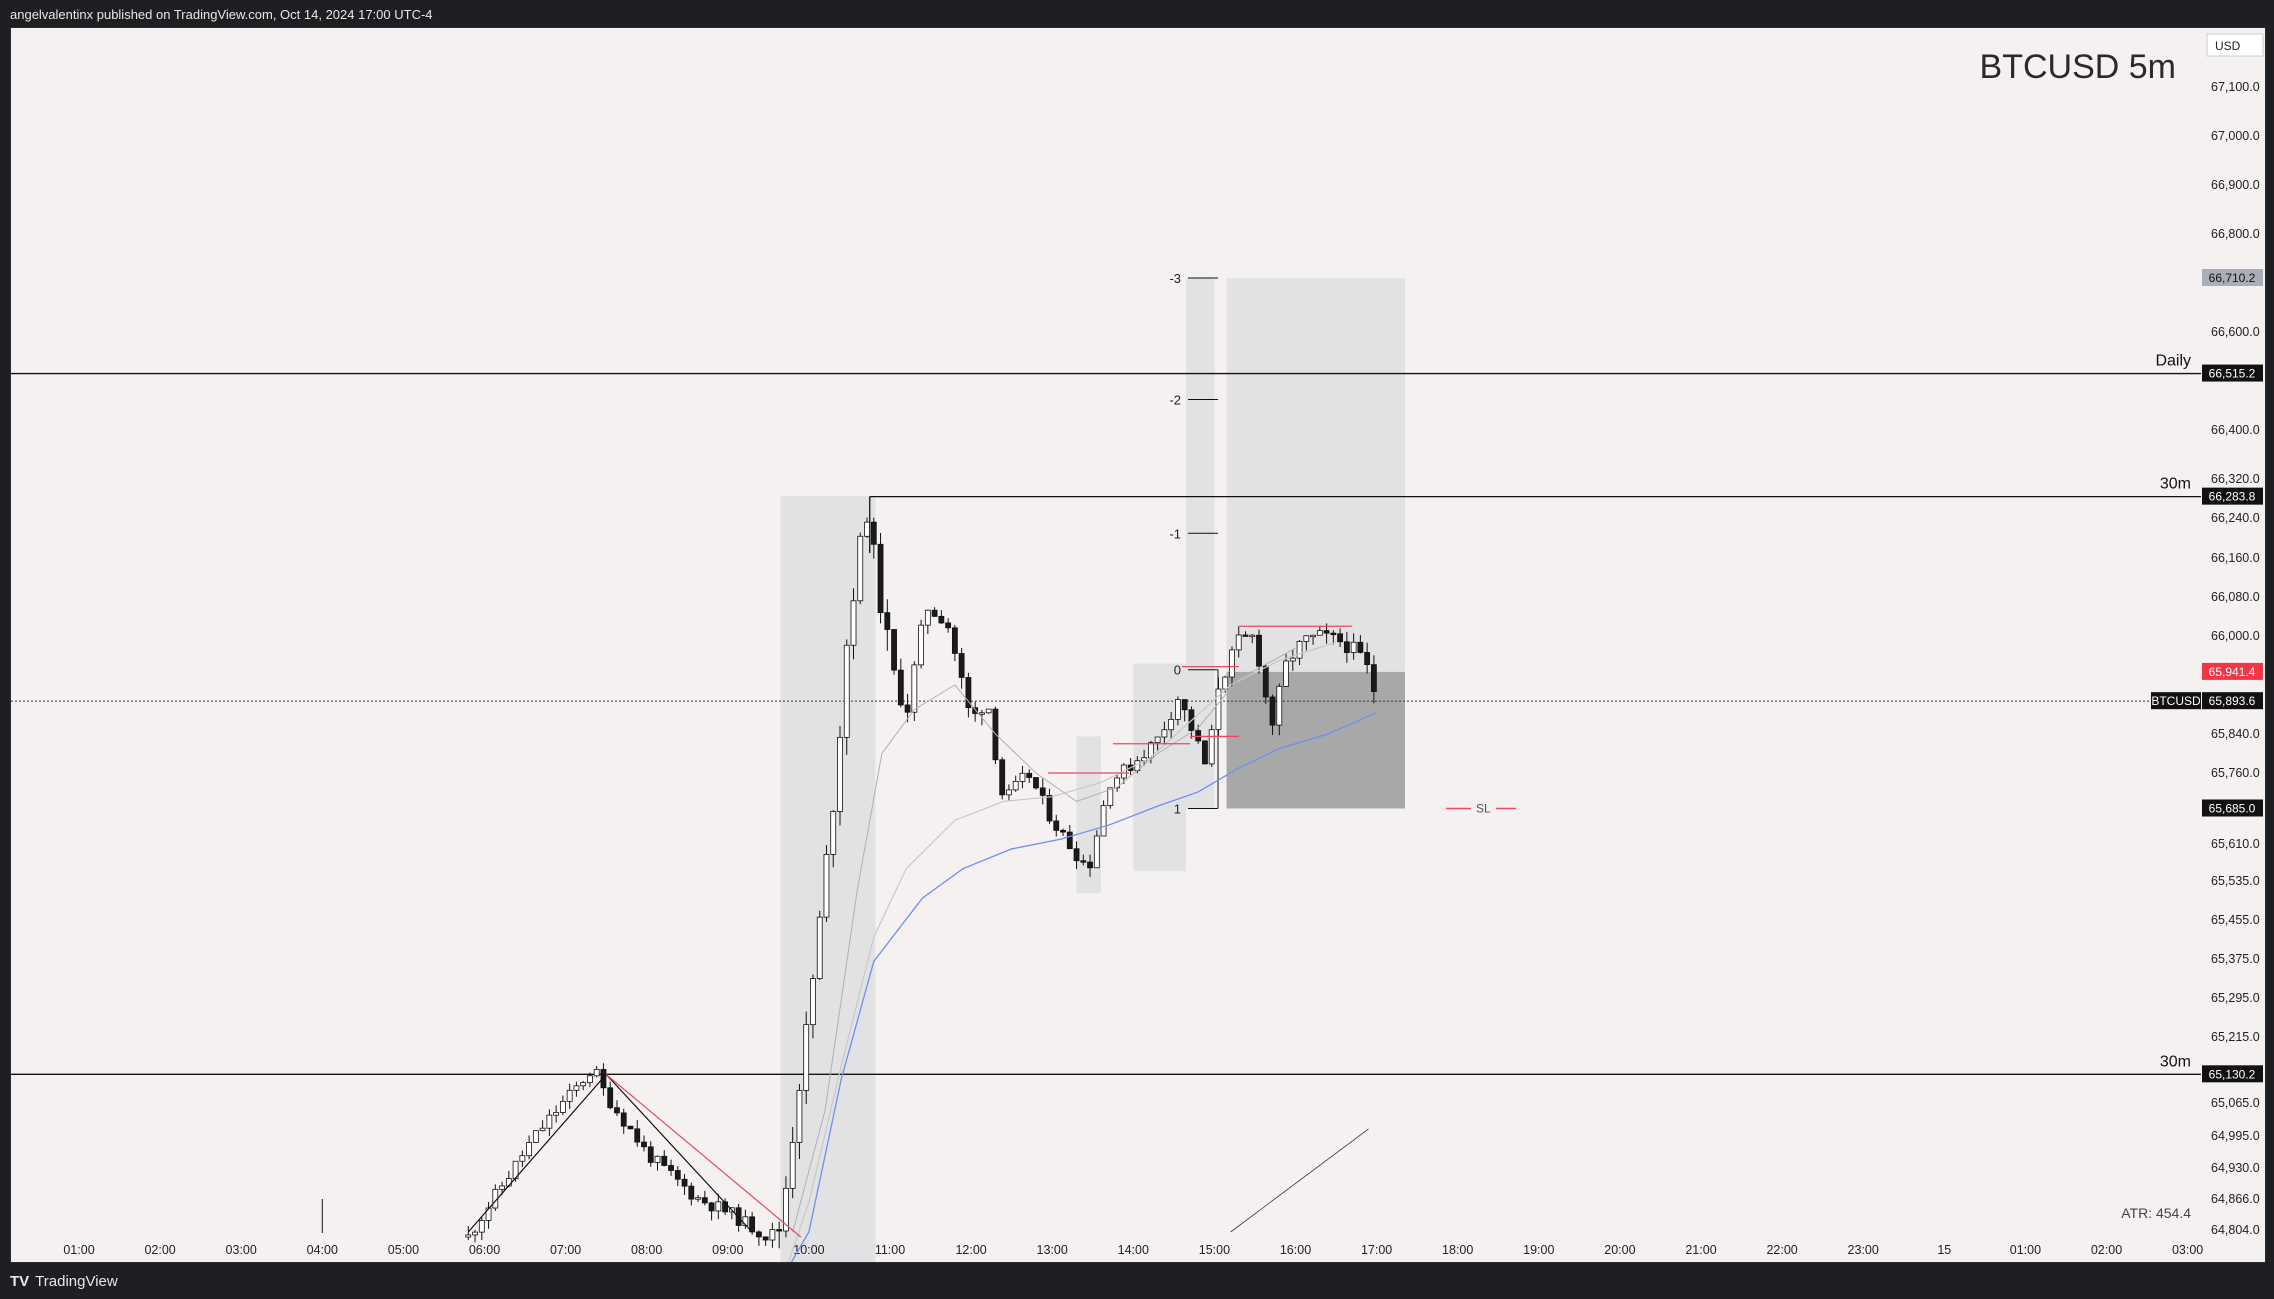 The image size is (2274, 1299). I want to click on y-tick-label: 65,375.0, so click(2235, 959).